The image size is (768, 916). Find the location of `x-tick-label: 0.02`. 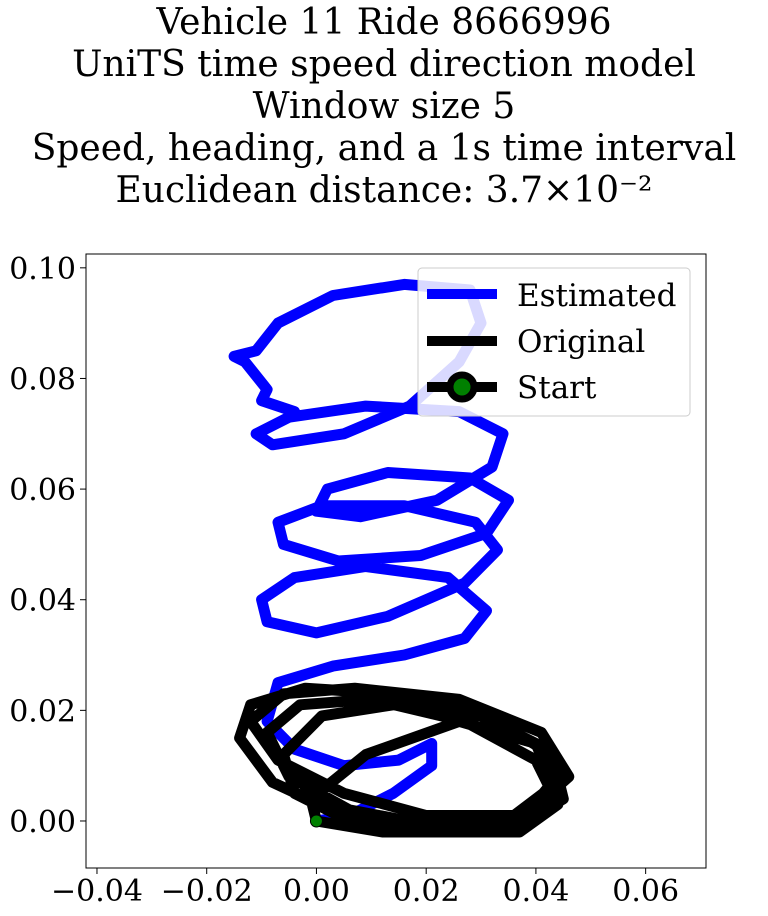

x-tick-label: 0.02 is located at coordinates (426, 891).